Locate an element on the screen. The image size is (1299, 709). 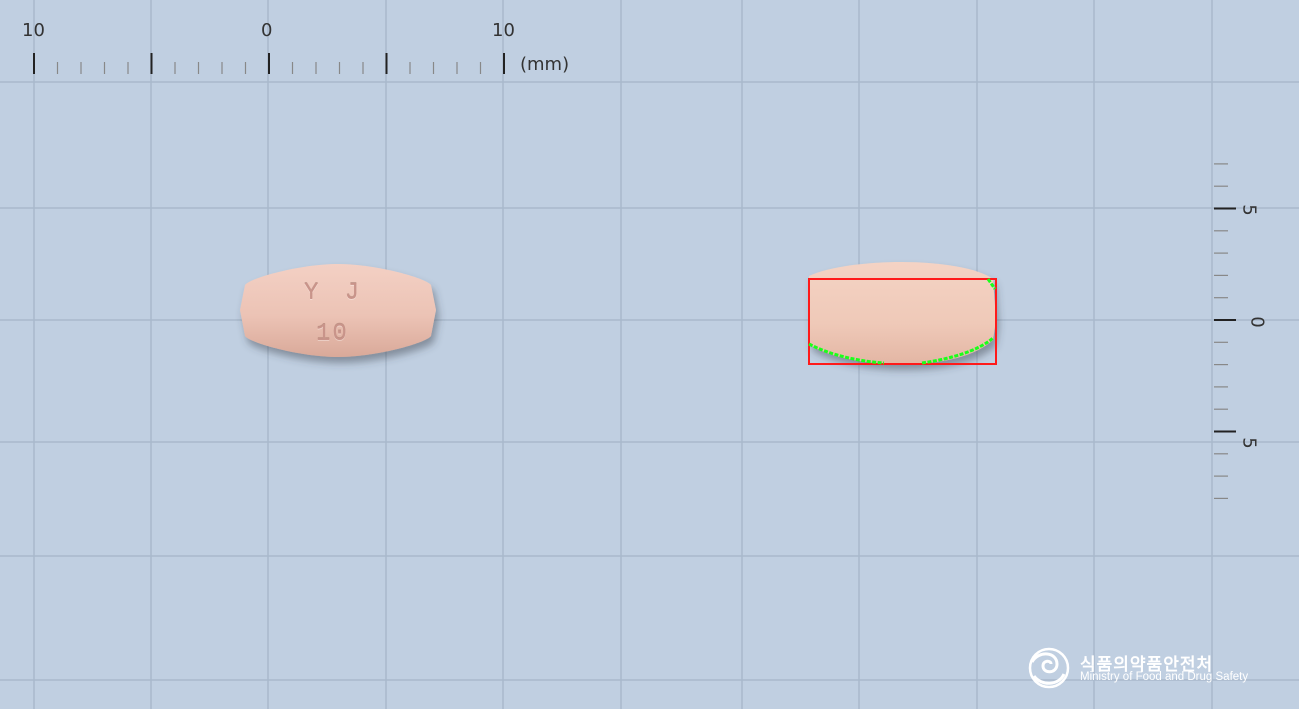
ruler-top-label-left: 10 is located at coordinates (33, 30).